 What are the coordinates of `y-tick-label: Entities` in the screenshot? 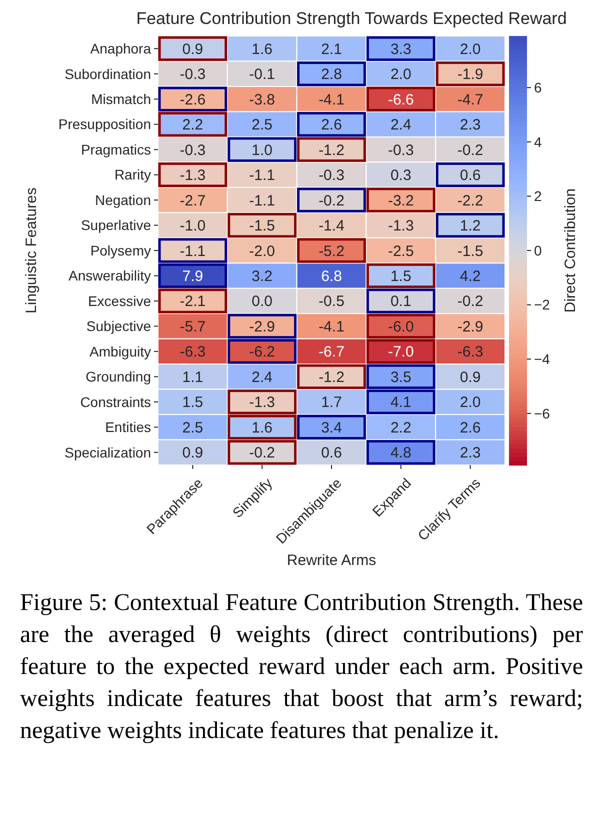 It's located at (128, 427).